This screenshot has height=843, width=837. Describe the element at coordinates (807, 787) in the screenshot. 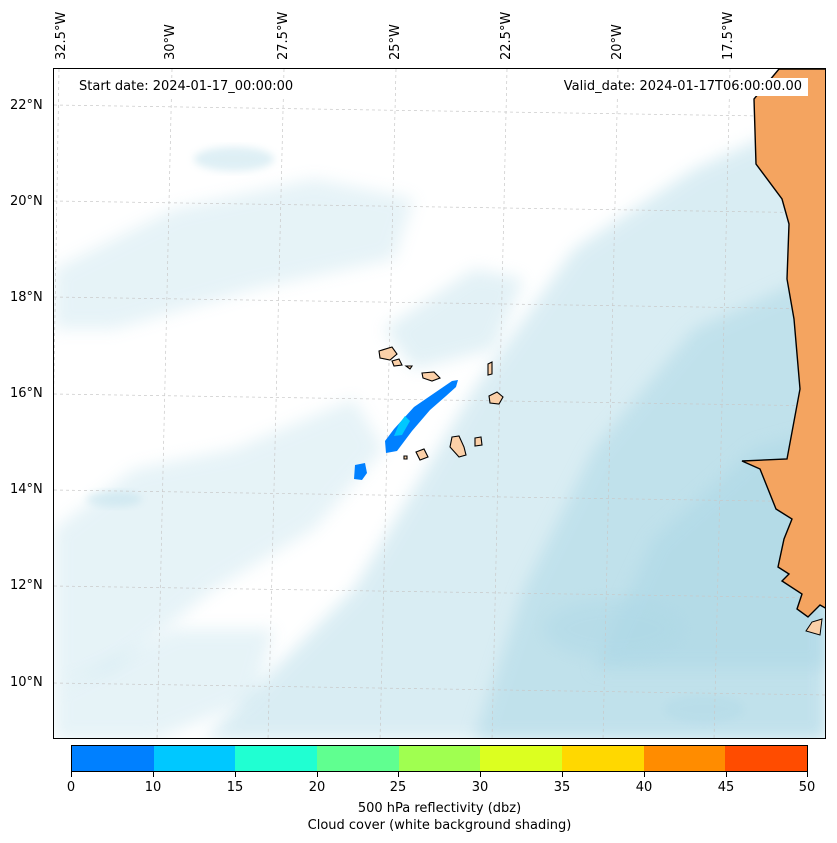

I see `colorbar-tick-label: 50` at that location.